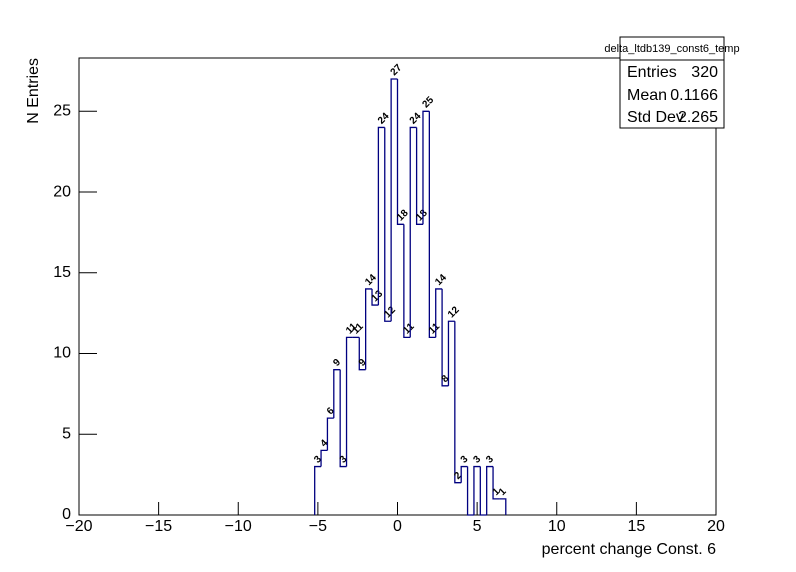  I want to click on bin-label: 4, so click(325, 444).